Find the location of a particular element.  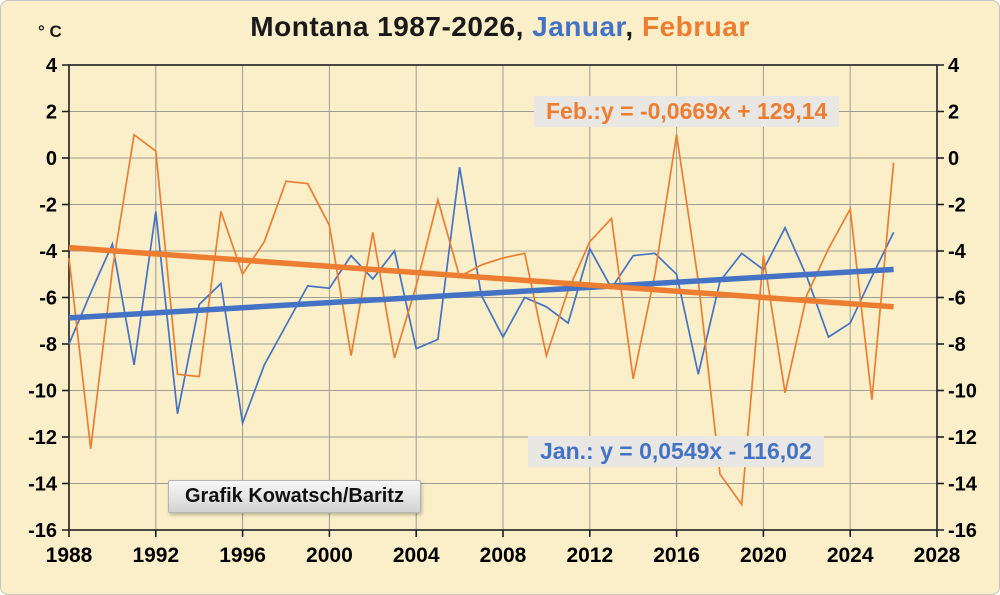

svg-text: 2008 is located at coordinates (503, 555).